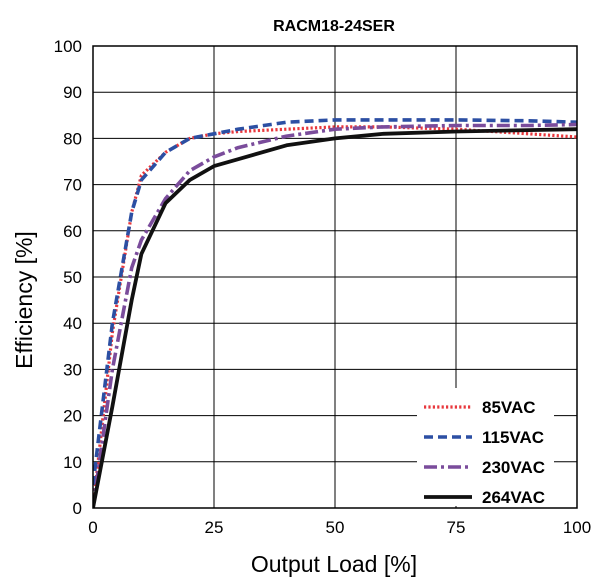 This screenshot has width=601, height=583. I want to click on x-tick-labels: 0 25 50 75 100, so click(339, 527).